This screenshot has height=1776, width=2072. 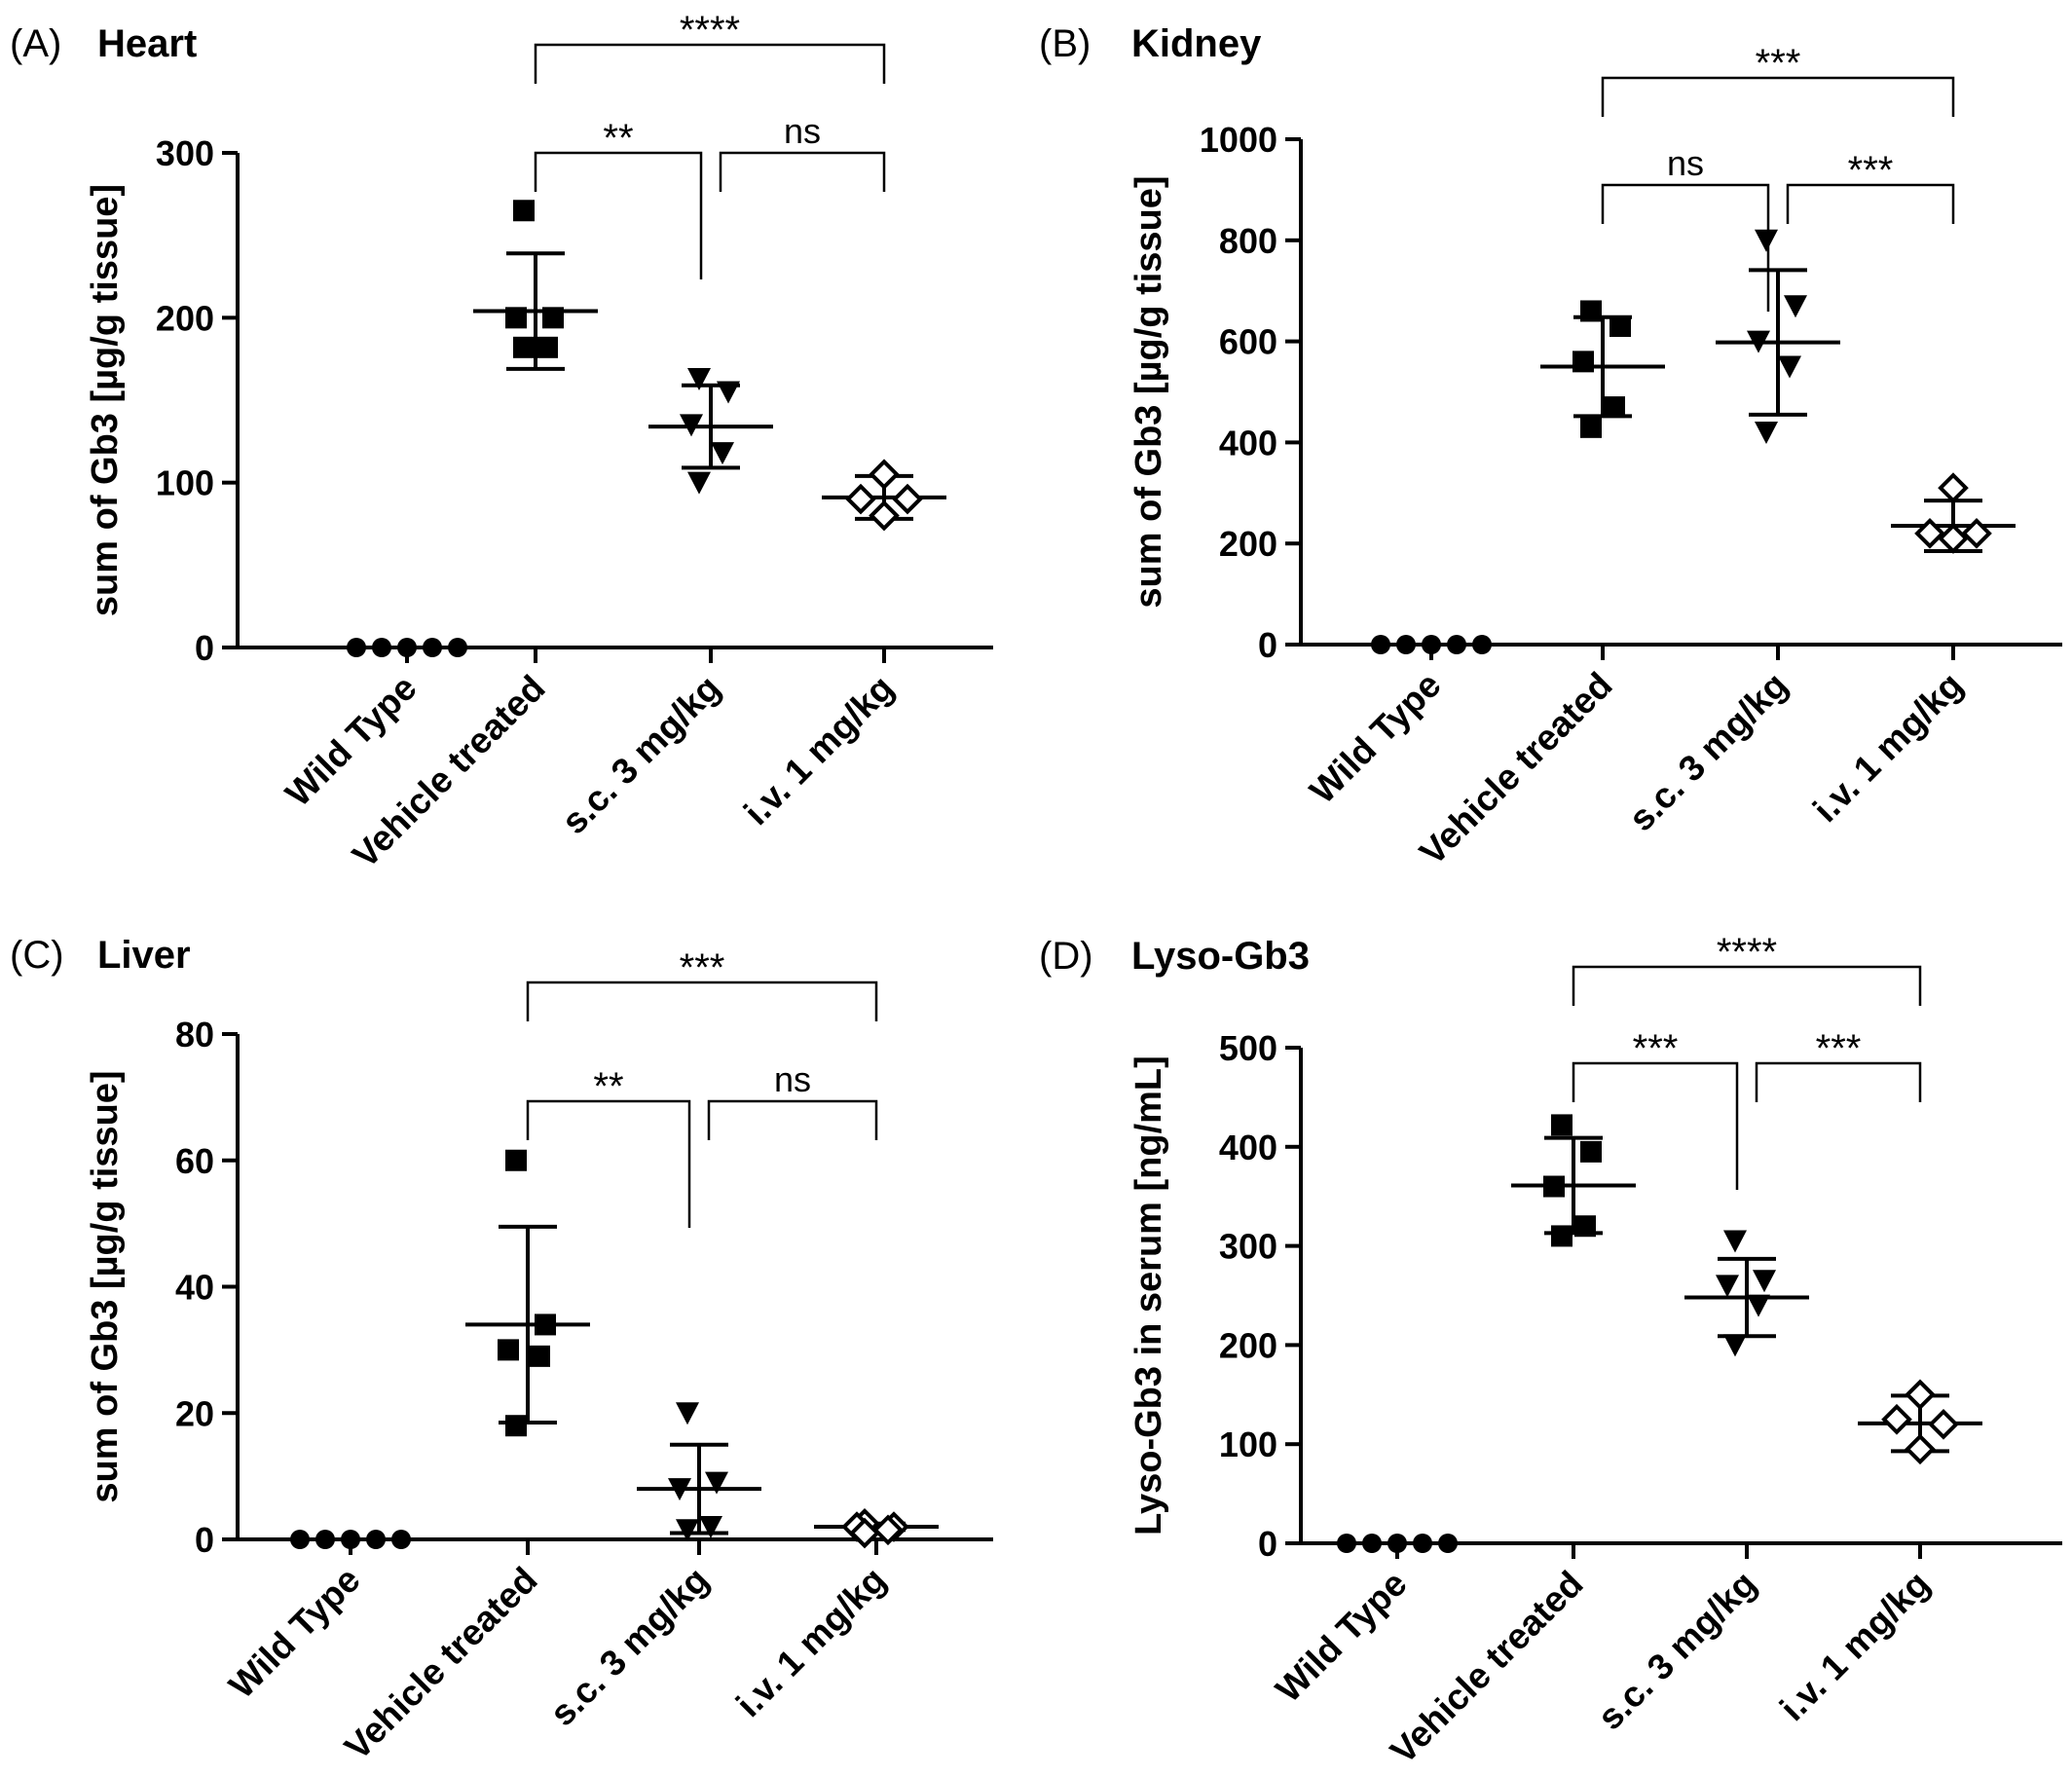 I want to click on y-tick-label: 800, so click(x=1248, y=241).